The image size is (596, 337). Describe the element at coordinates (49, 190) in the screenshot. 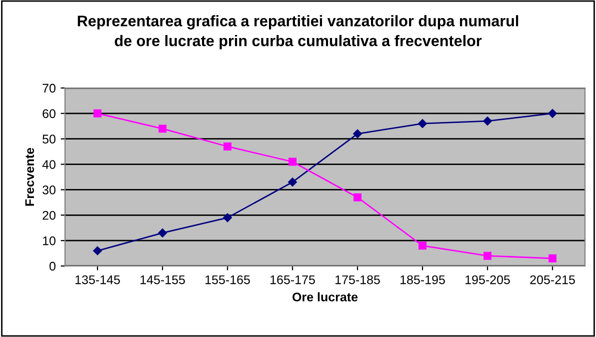

I see `y-tick-label: 30` at that location.